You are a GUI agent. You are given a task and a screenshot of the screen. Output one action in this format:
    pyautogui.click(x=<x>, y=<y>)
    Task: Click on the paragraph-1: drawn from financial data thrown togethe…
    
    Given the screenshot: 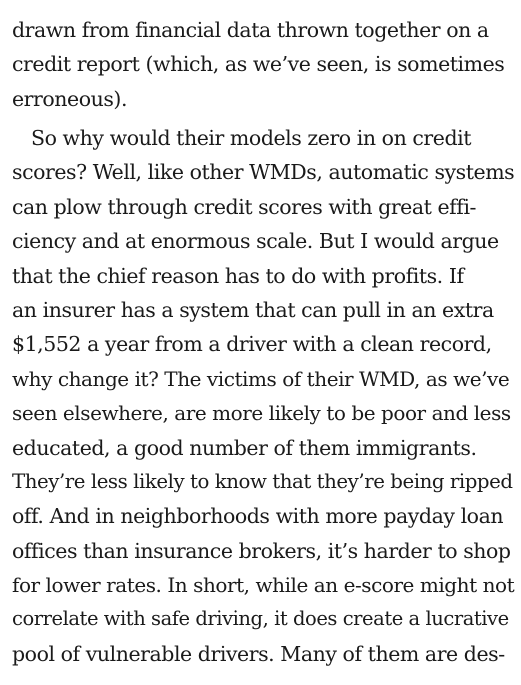 What is the action you would take?
    pyautogui.click(x=258, y=64)
    